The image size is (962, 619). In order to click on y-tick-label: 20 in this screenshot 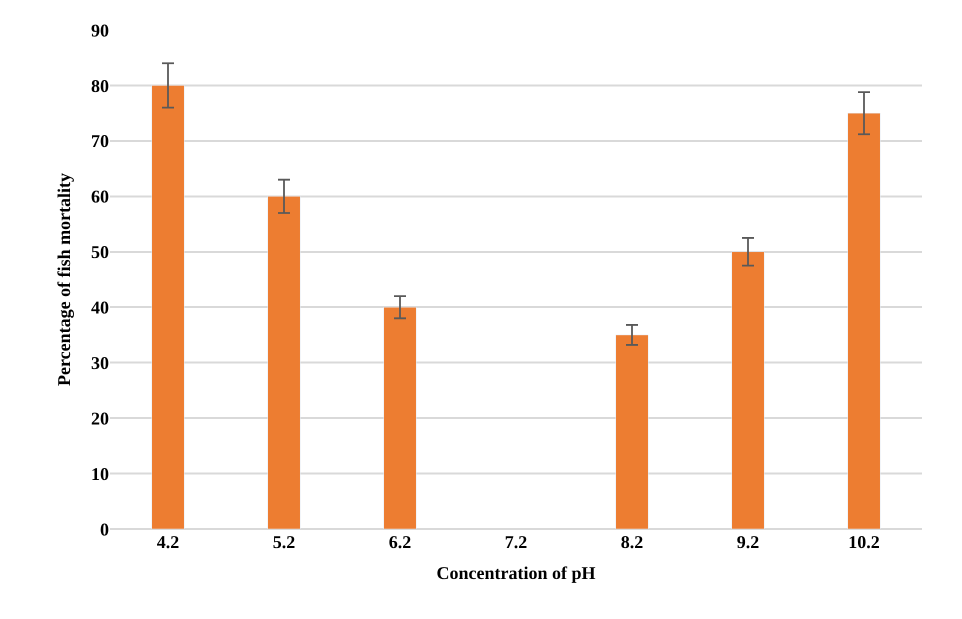, I will do `click(100, 418)`.